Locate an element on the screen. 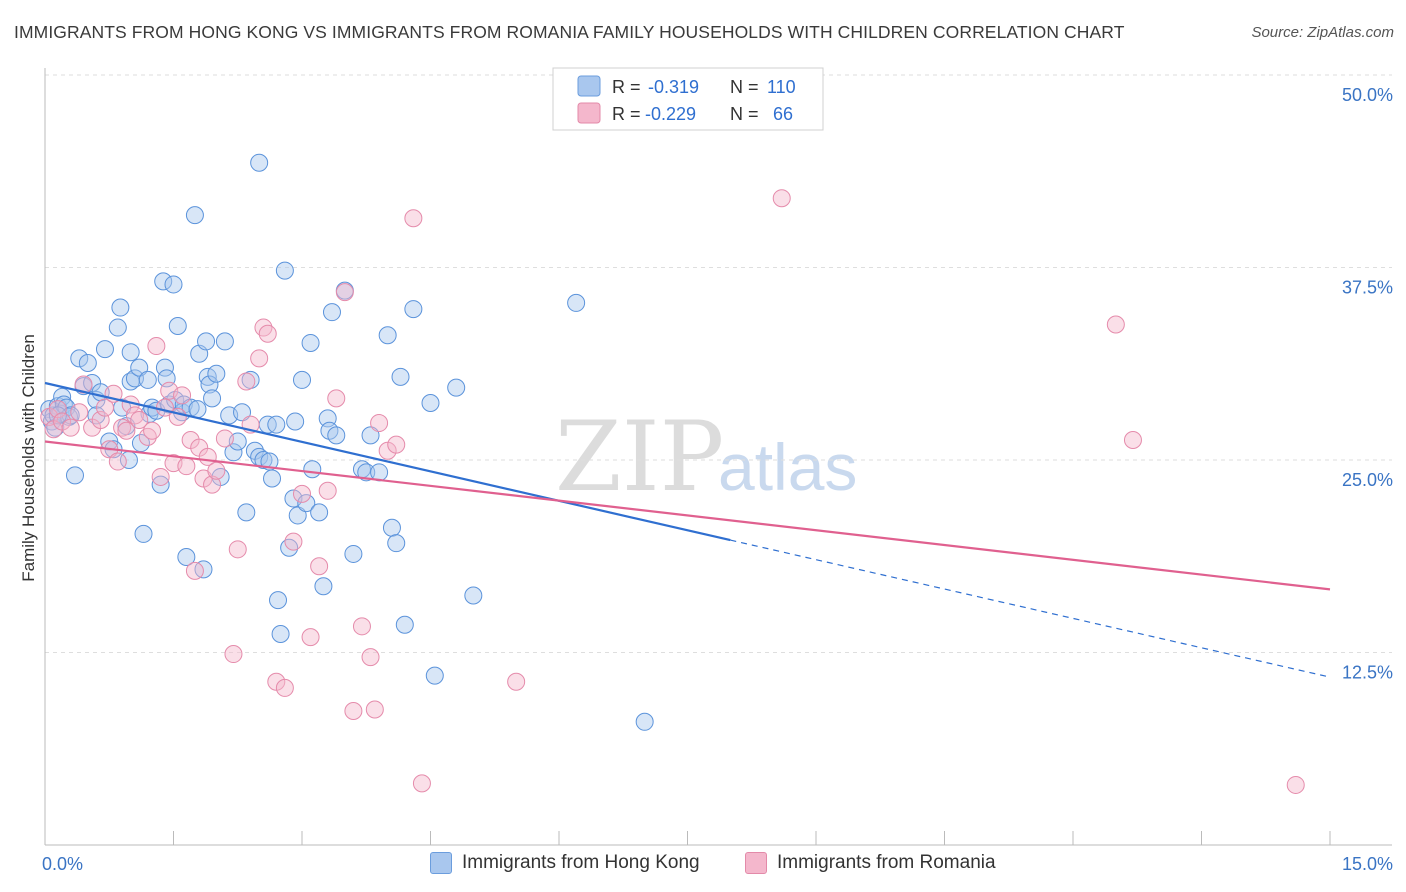 The height and width of the screenshot is (892, 1406). y-tick-label: 12.5% is located at coordinates (1367, 673).